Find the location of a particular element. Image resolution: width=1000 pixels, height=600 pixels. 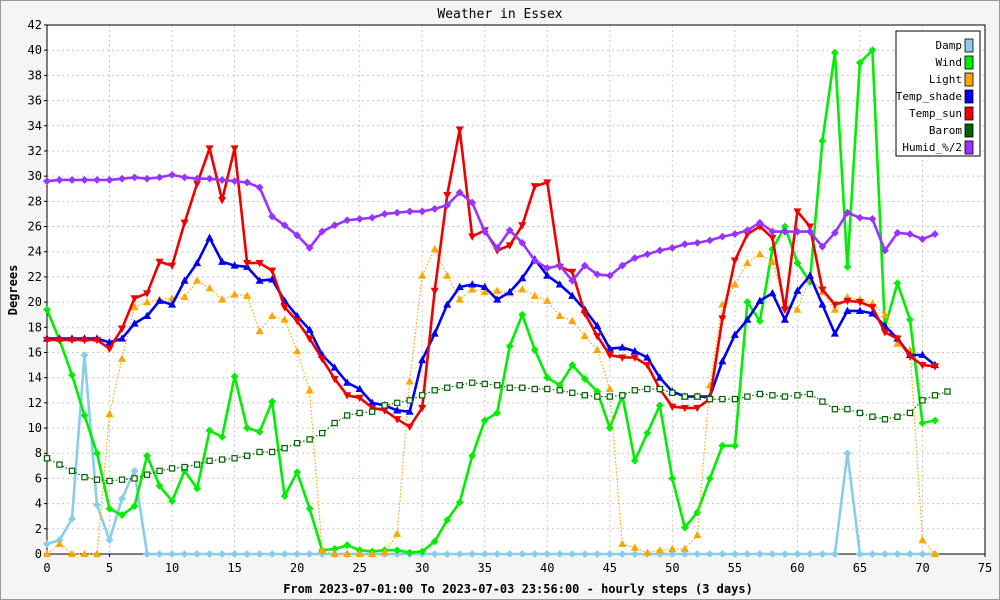

x-tick-label: 70 is located at coordinates (922, 568).